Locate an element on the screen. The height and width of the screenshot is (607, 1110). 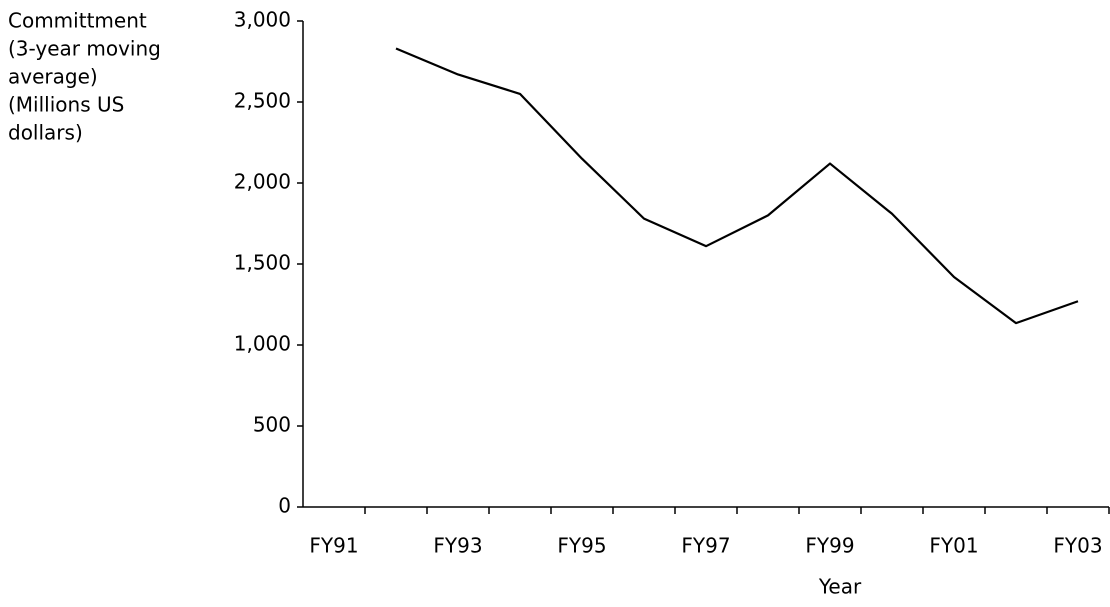
y-axis-label: Committment is located at coordinates (77, 21).